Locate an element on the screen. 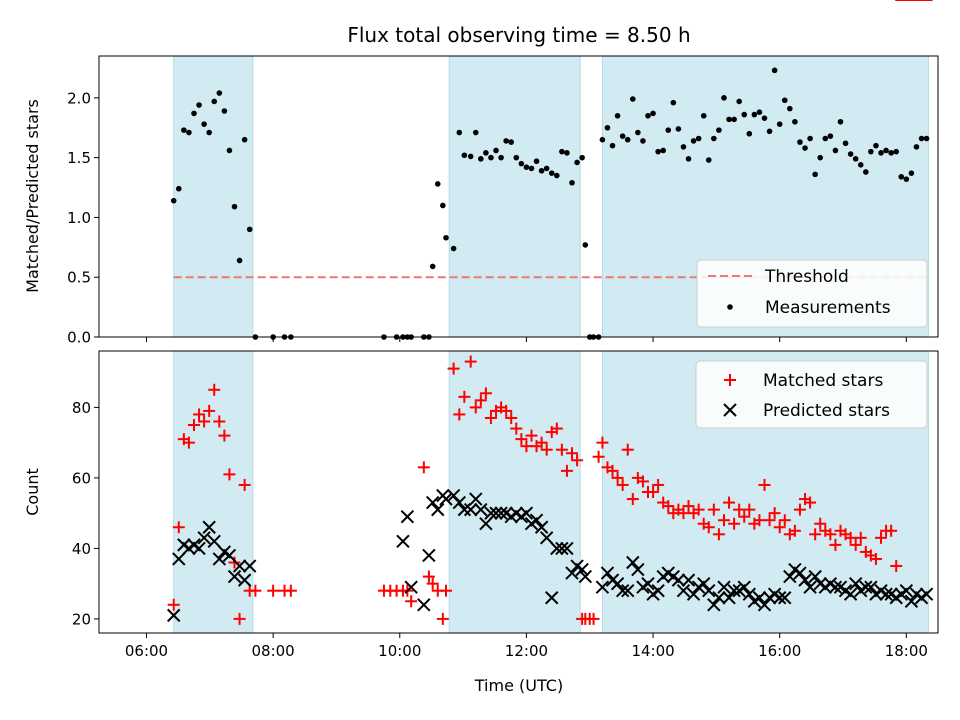 The height and width of the screenshot is (720, 960). y-tick-label: 20 is located at coordinates (81, 619).